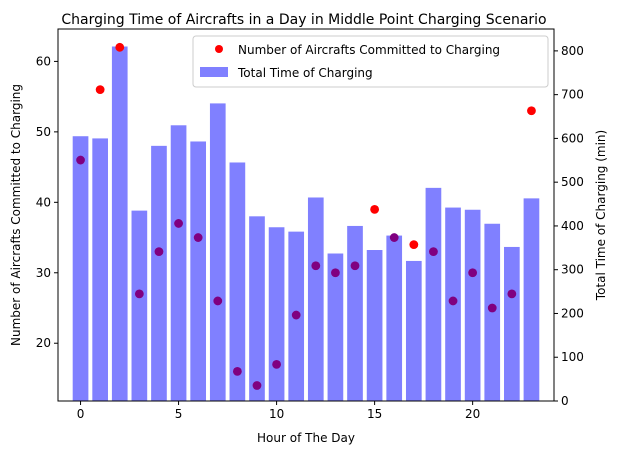 The height and width of the screenshot is (455, 618). Describe the element at coordinates (43, 343) in the screenshot. I see `y-left-tick-label: 20` at that location.